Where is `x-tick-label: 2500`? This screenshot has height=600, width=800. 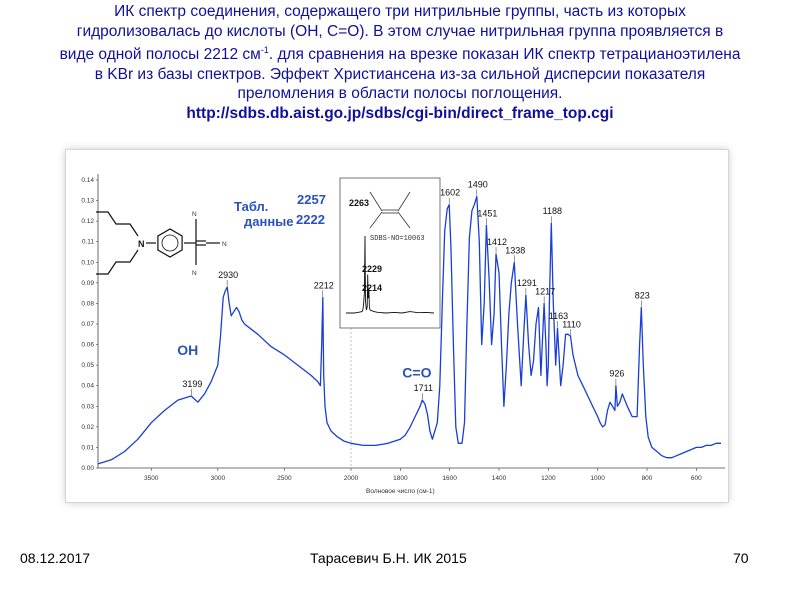
x-tick-label: 2500 is located at coordinates (284, 478).